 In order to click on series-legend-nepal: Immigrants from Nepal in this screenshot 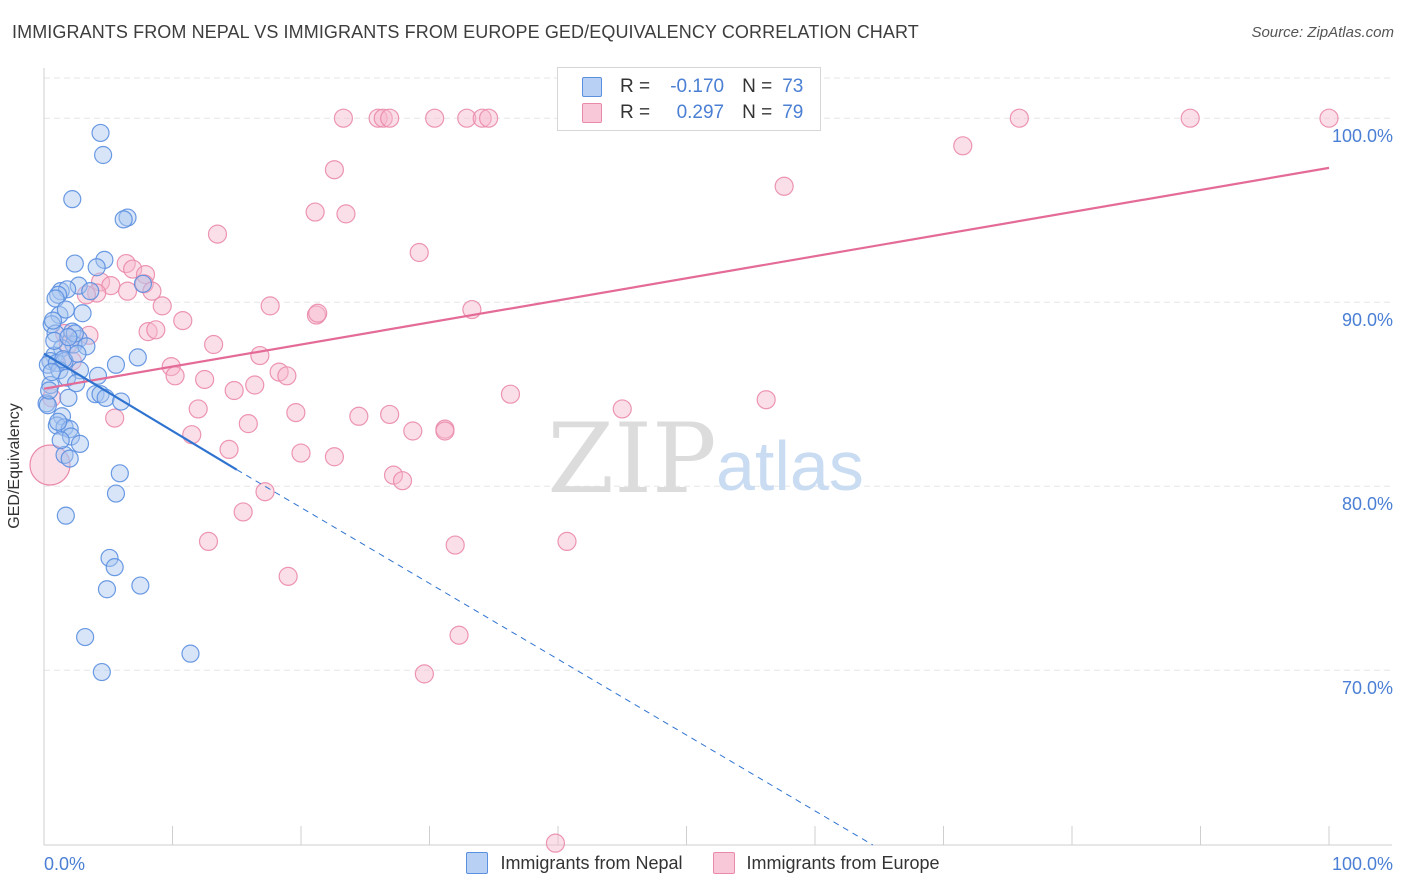, I will do `click(574, 863)`.